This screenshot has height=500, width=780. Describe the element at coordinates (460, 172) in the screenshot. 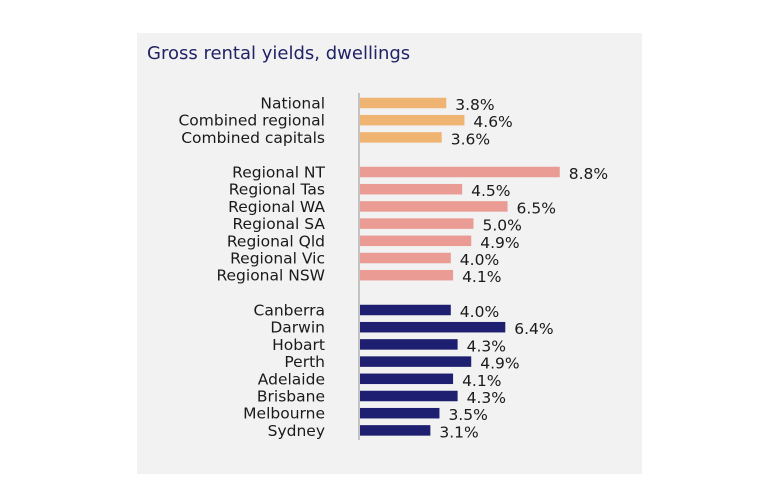

I see `bar-regional-nt` at that location.